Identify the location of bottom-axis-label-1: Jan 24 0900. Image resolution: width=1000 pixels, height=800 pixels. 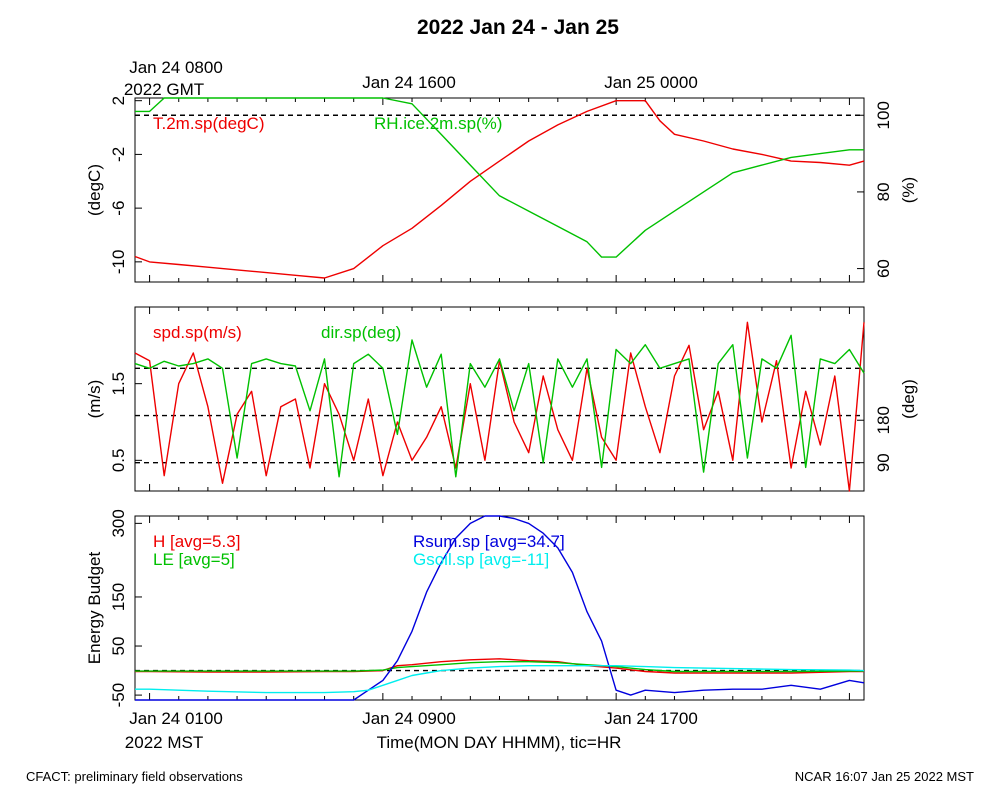
(409, 718).